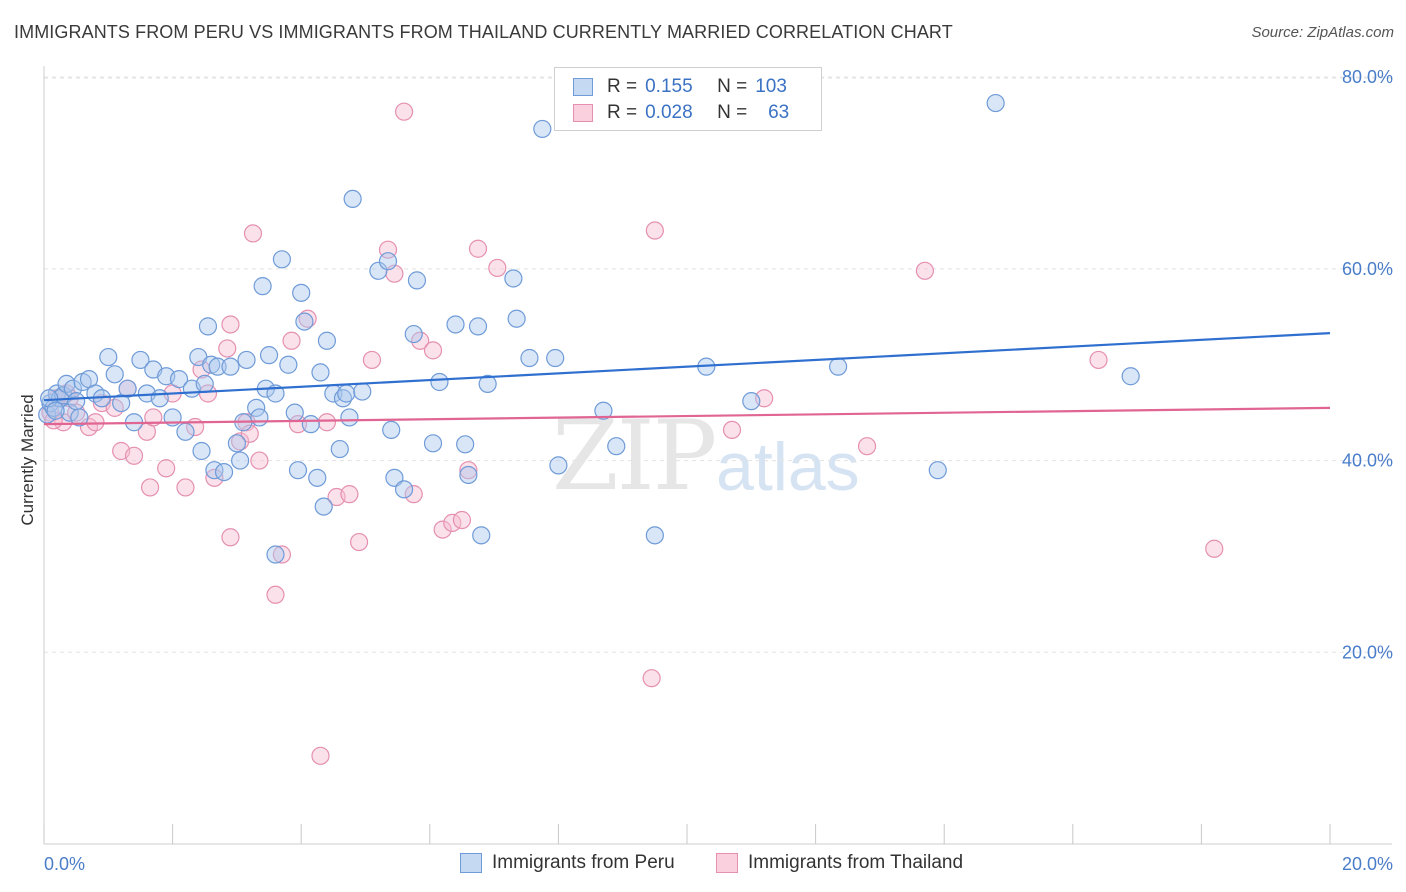 This screenshot has height=892, width=1406. What do you see at coordinates (1322, 32) in the screenshot?
I see `source-label: Source: ZipAtlas.com` at bounding box center [1322, 32].